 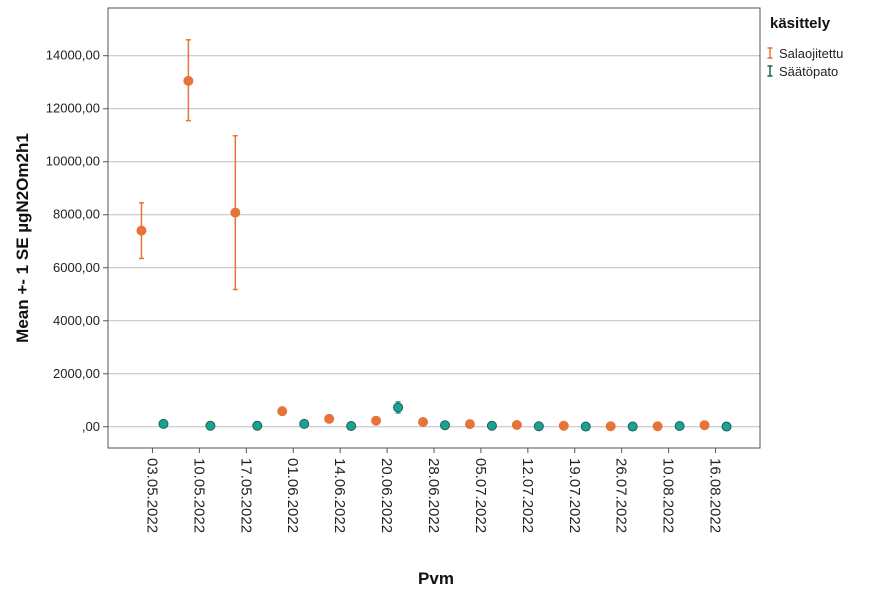 I want to click on y-tick-label: 4000,00, so click(x=76, y=320).